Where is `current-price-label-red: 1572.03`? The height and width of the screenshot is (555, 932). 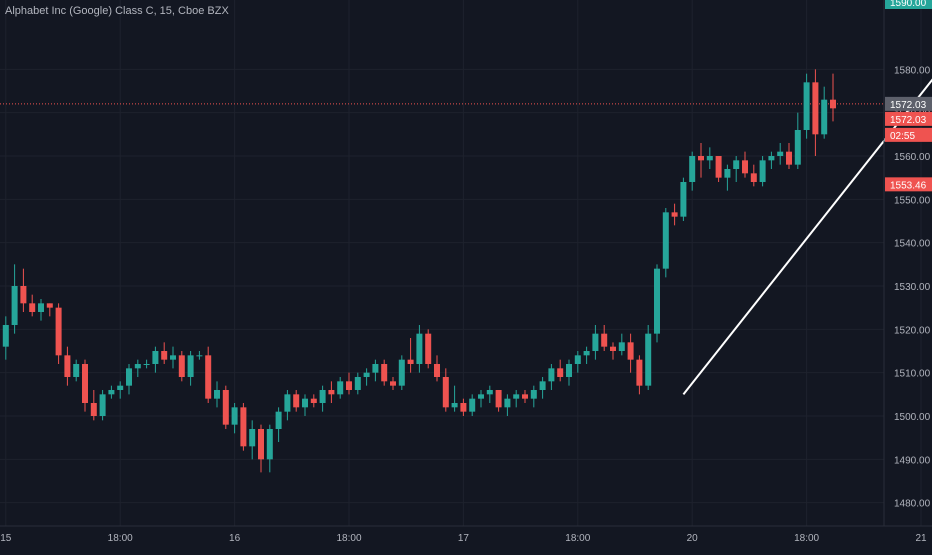
current-price-label-red: 1572.03 is located at coordinates (908, 120).